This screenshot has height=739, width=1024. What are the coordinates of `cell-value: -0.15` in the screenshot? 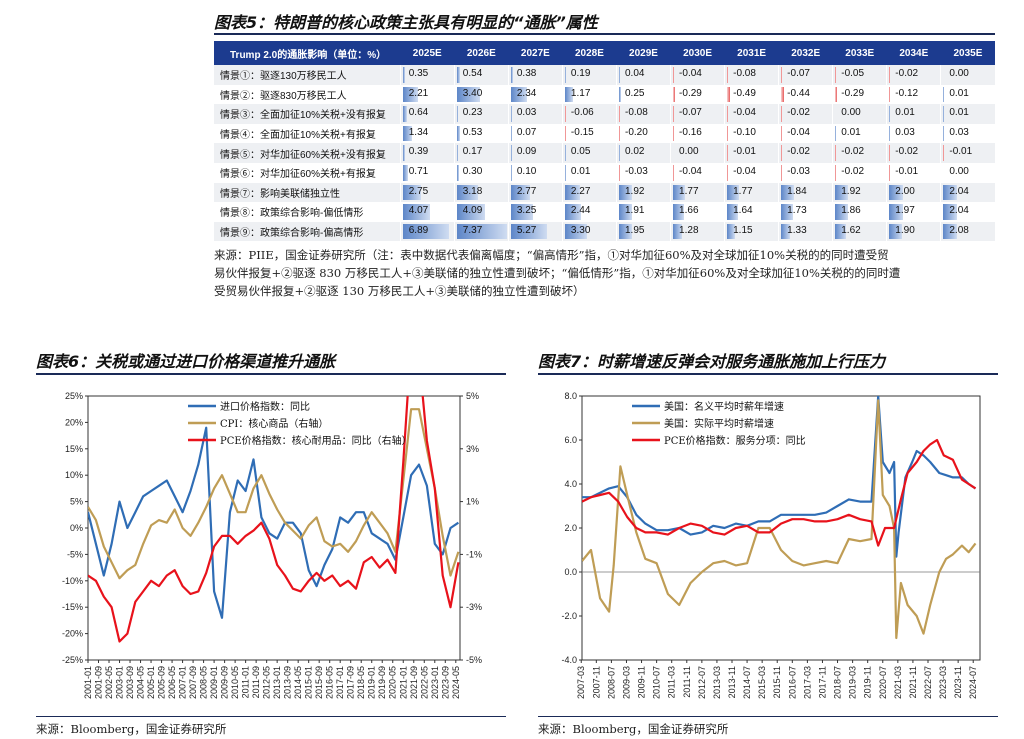 It's located at (582, 132).